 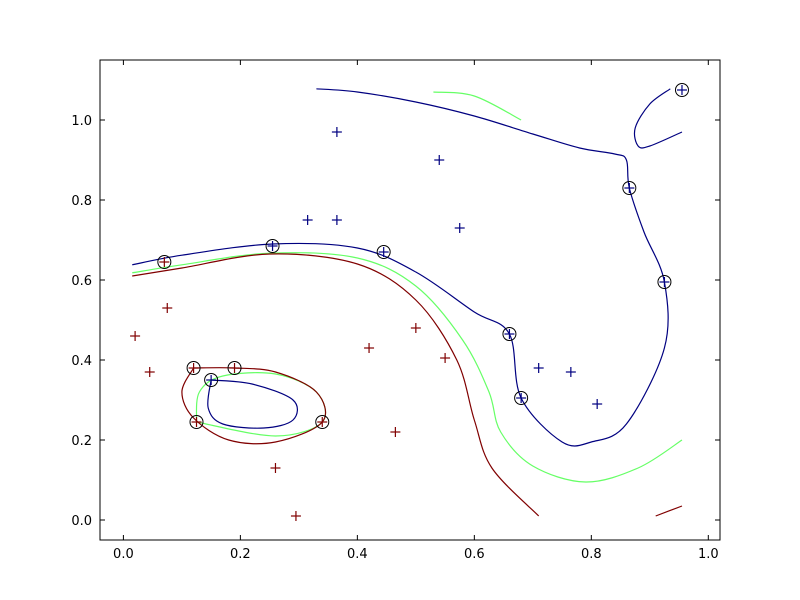 I want to click on y-tick-label: 0.6, so click(x=81, y=281).